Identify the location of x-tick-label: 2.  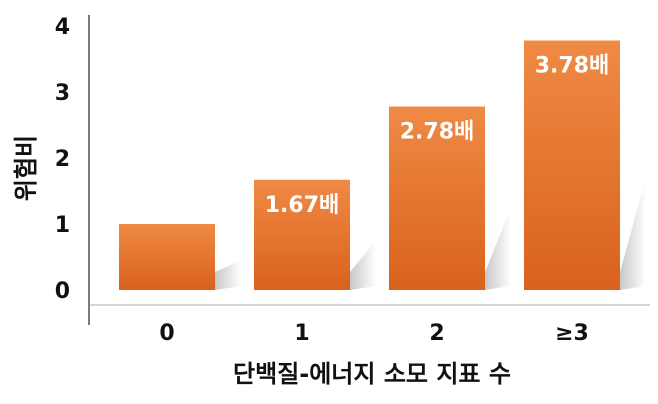
(436, 333).